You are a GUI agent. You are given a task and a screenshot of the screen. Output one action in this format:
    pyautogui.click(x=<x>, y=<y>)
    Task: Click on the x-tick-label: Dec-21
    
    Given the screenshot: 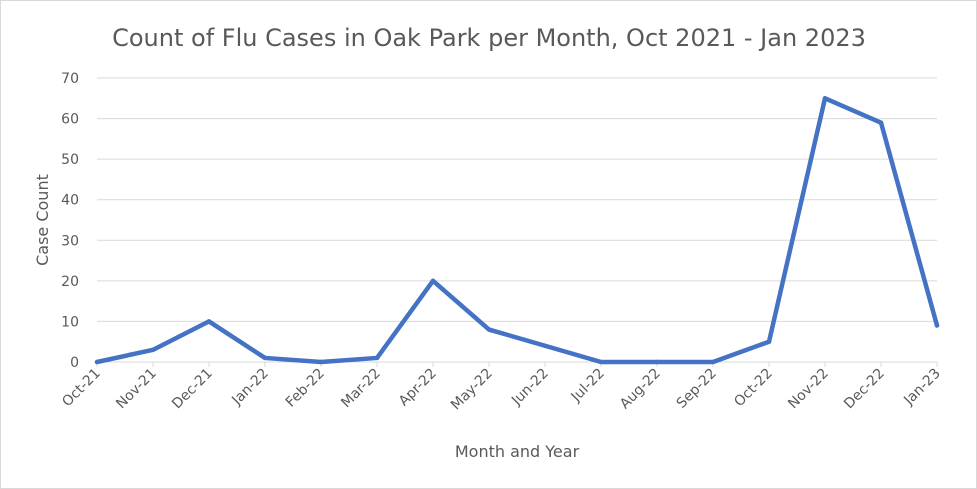 What is the action you would take?
    pyautogui.click(x=192, y=389)
    